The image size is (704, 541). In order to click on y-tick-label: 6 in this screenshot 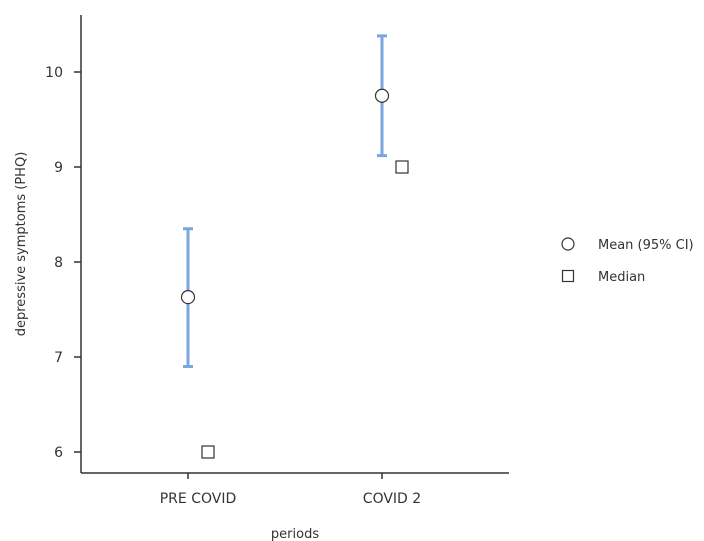, I will do `click(58, 453)`.